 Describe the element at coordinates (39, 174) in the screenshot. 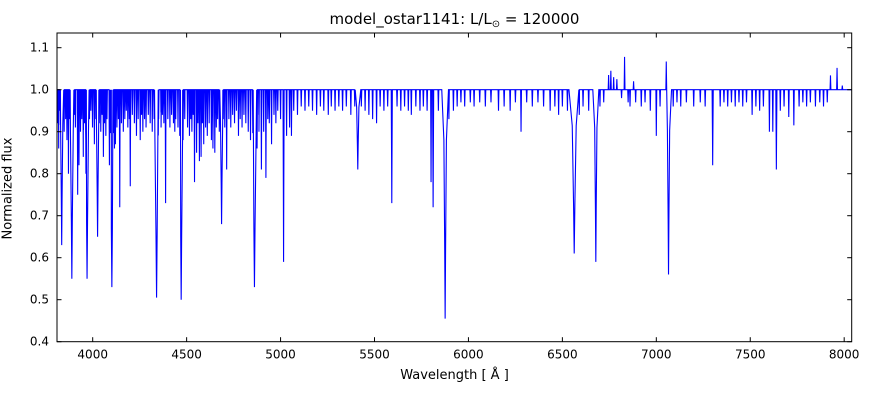

I see `y-tick-label: 0.8` at that location.